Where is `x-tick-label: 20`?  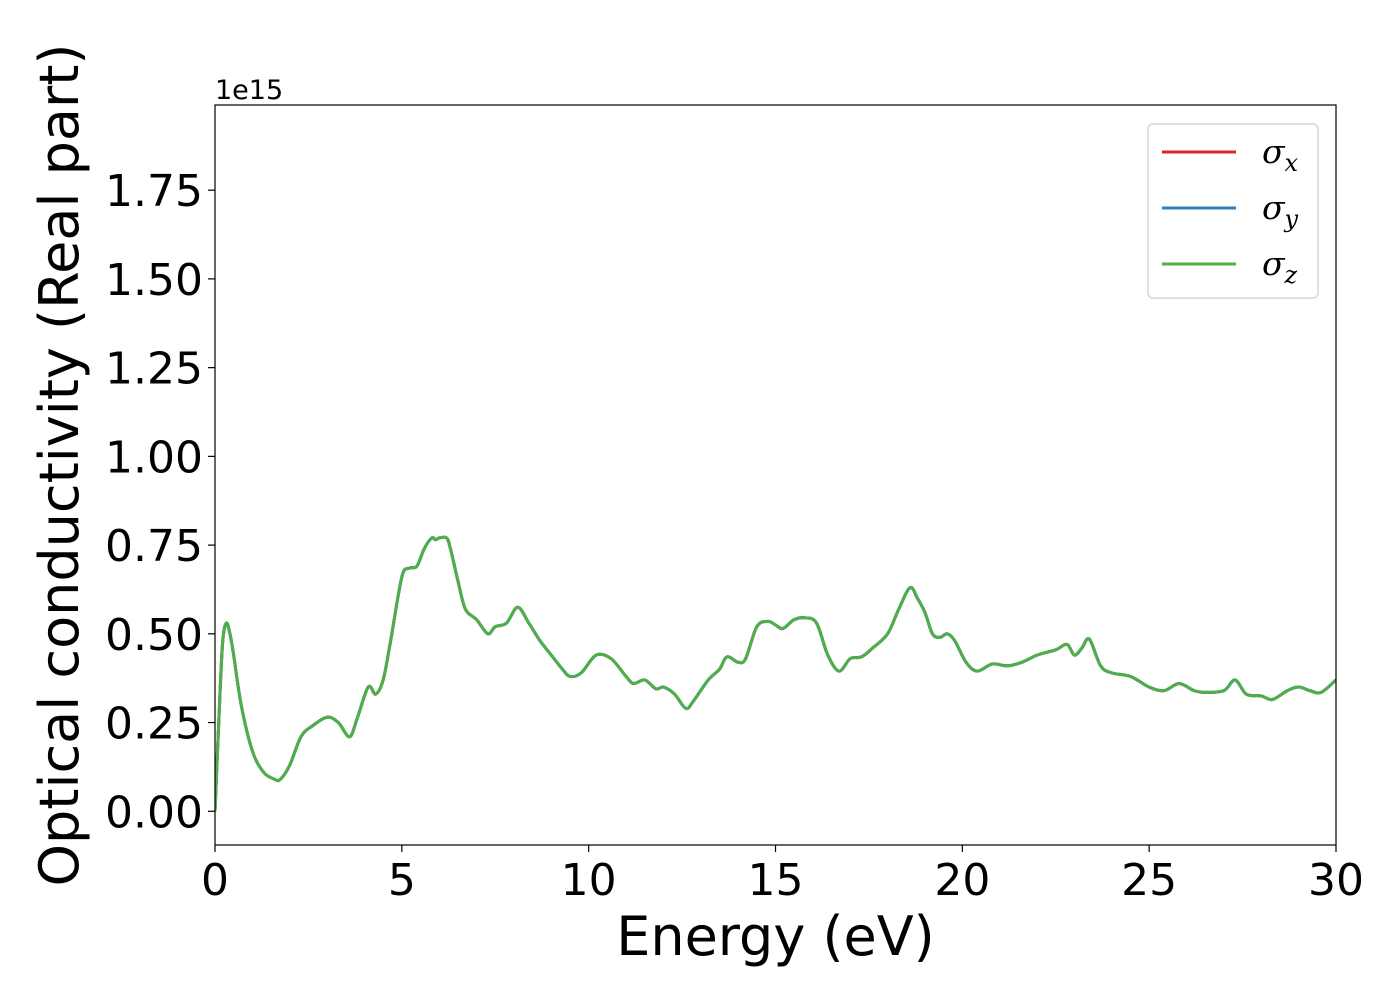
x-tick-label: 20 is located at coordinates (962, 880).